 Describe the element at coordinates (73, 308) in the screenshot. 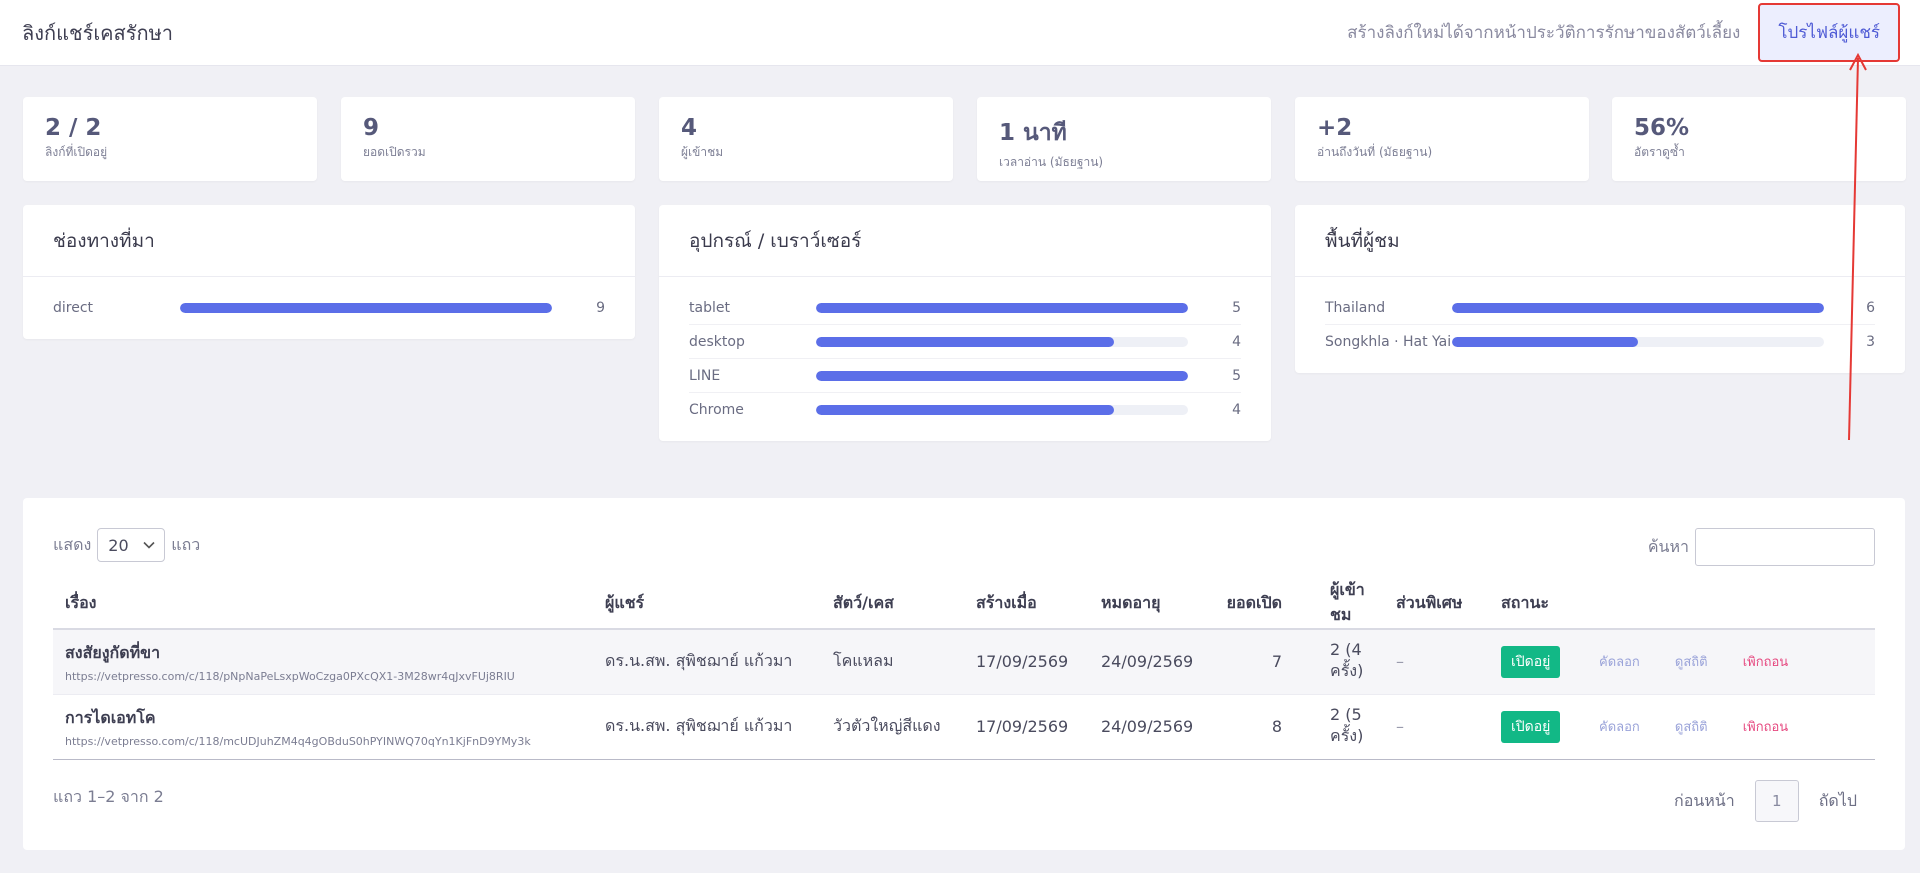

I see `bar-label: direct` at that location.